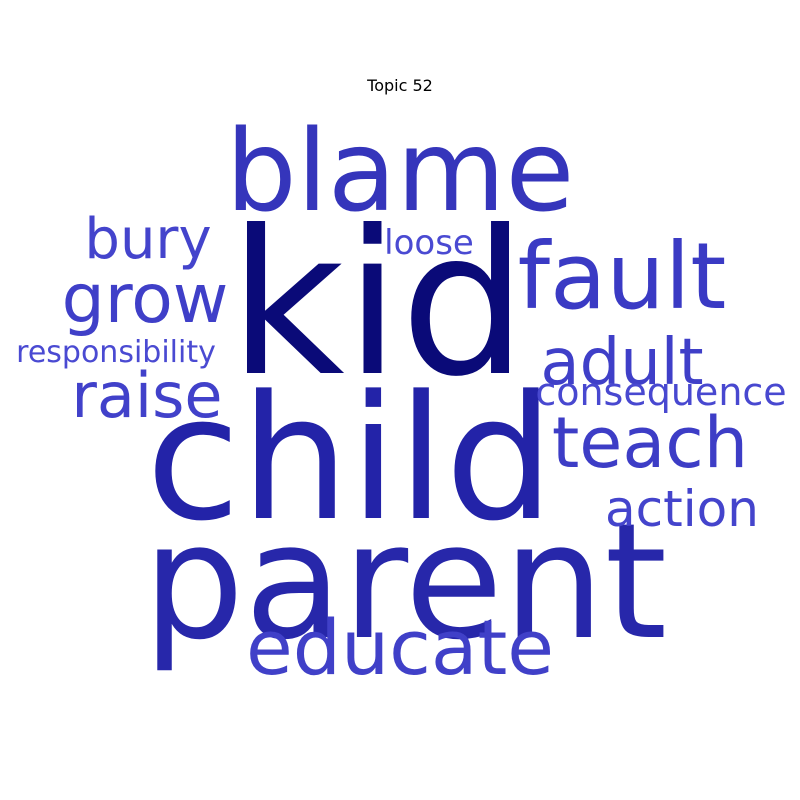 The image size is (800, 800). I want to click on word-consequence: consequence, so click(660, 392).